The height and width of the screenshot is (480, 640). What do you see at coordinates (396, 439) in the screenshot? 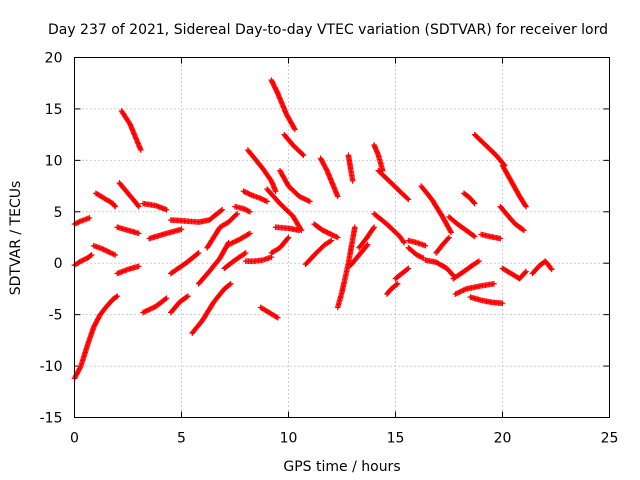
I see `x-tick-label: 15` at bounding box center [396, 439].